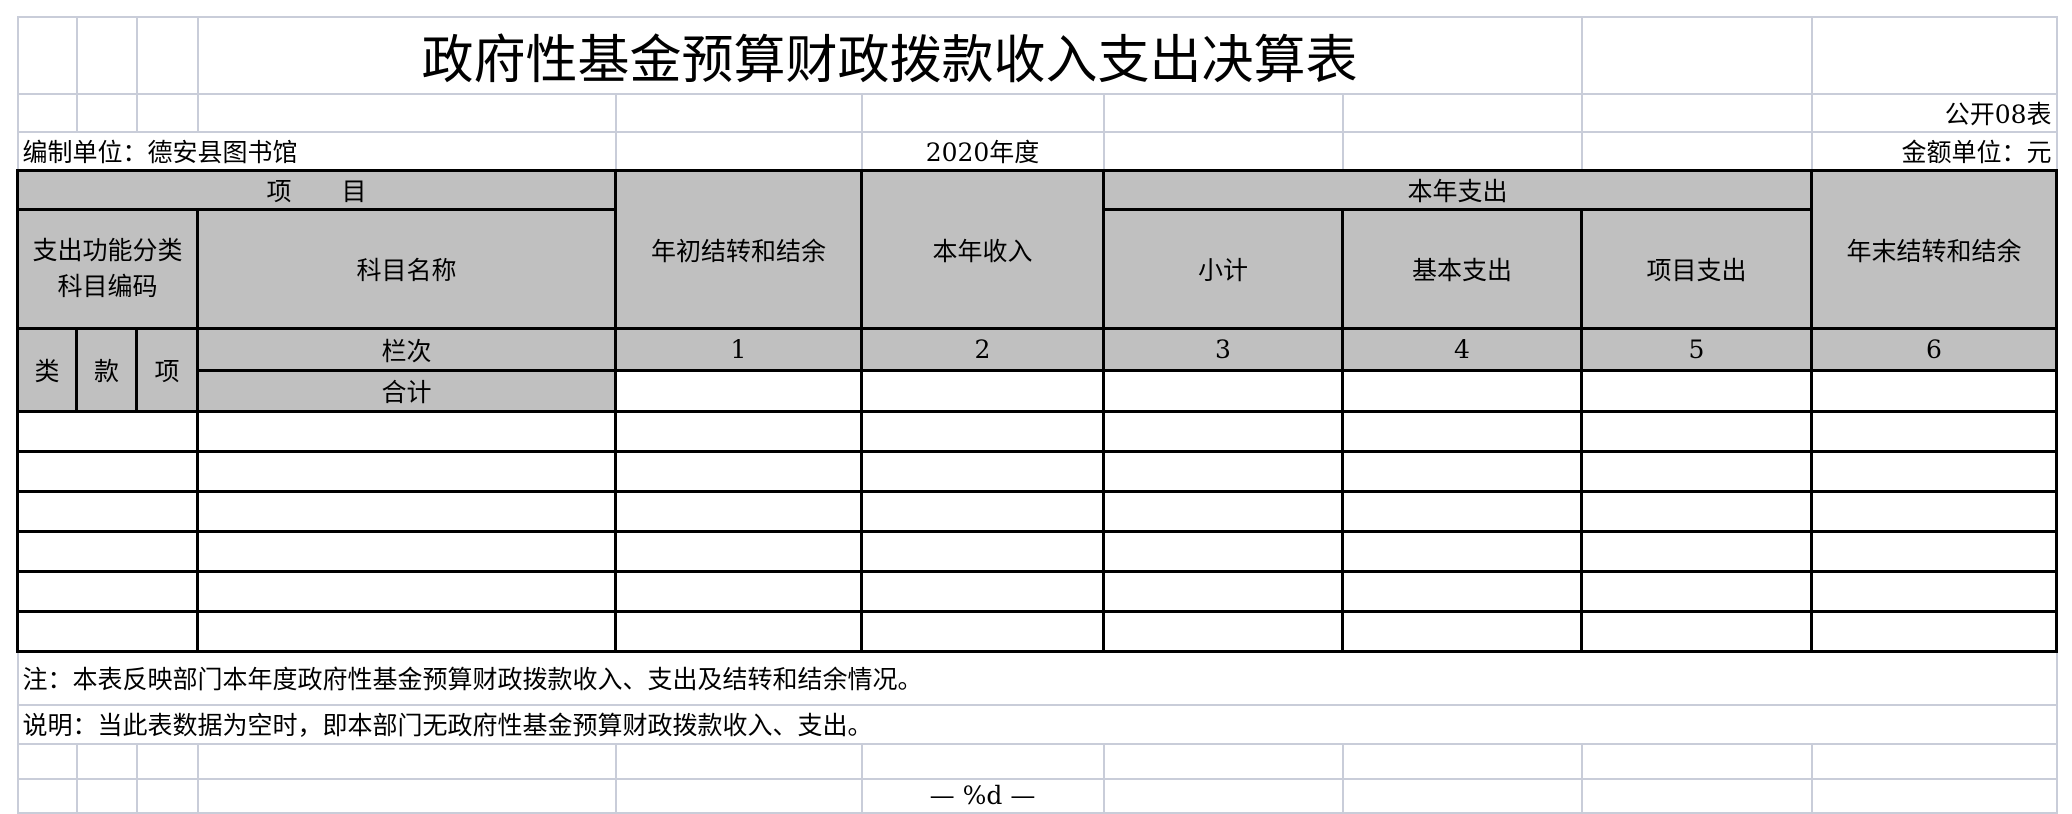 This screenshot has height=814, width=2072. Describe the element at coordinates (889, 55) in the screenshot. I see `sheet-title: 政府性基金预算财政拨款收入支出决算表` at that location.